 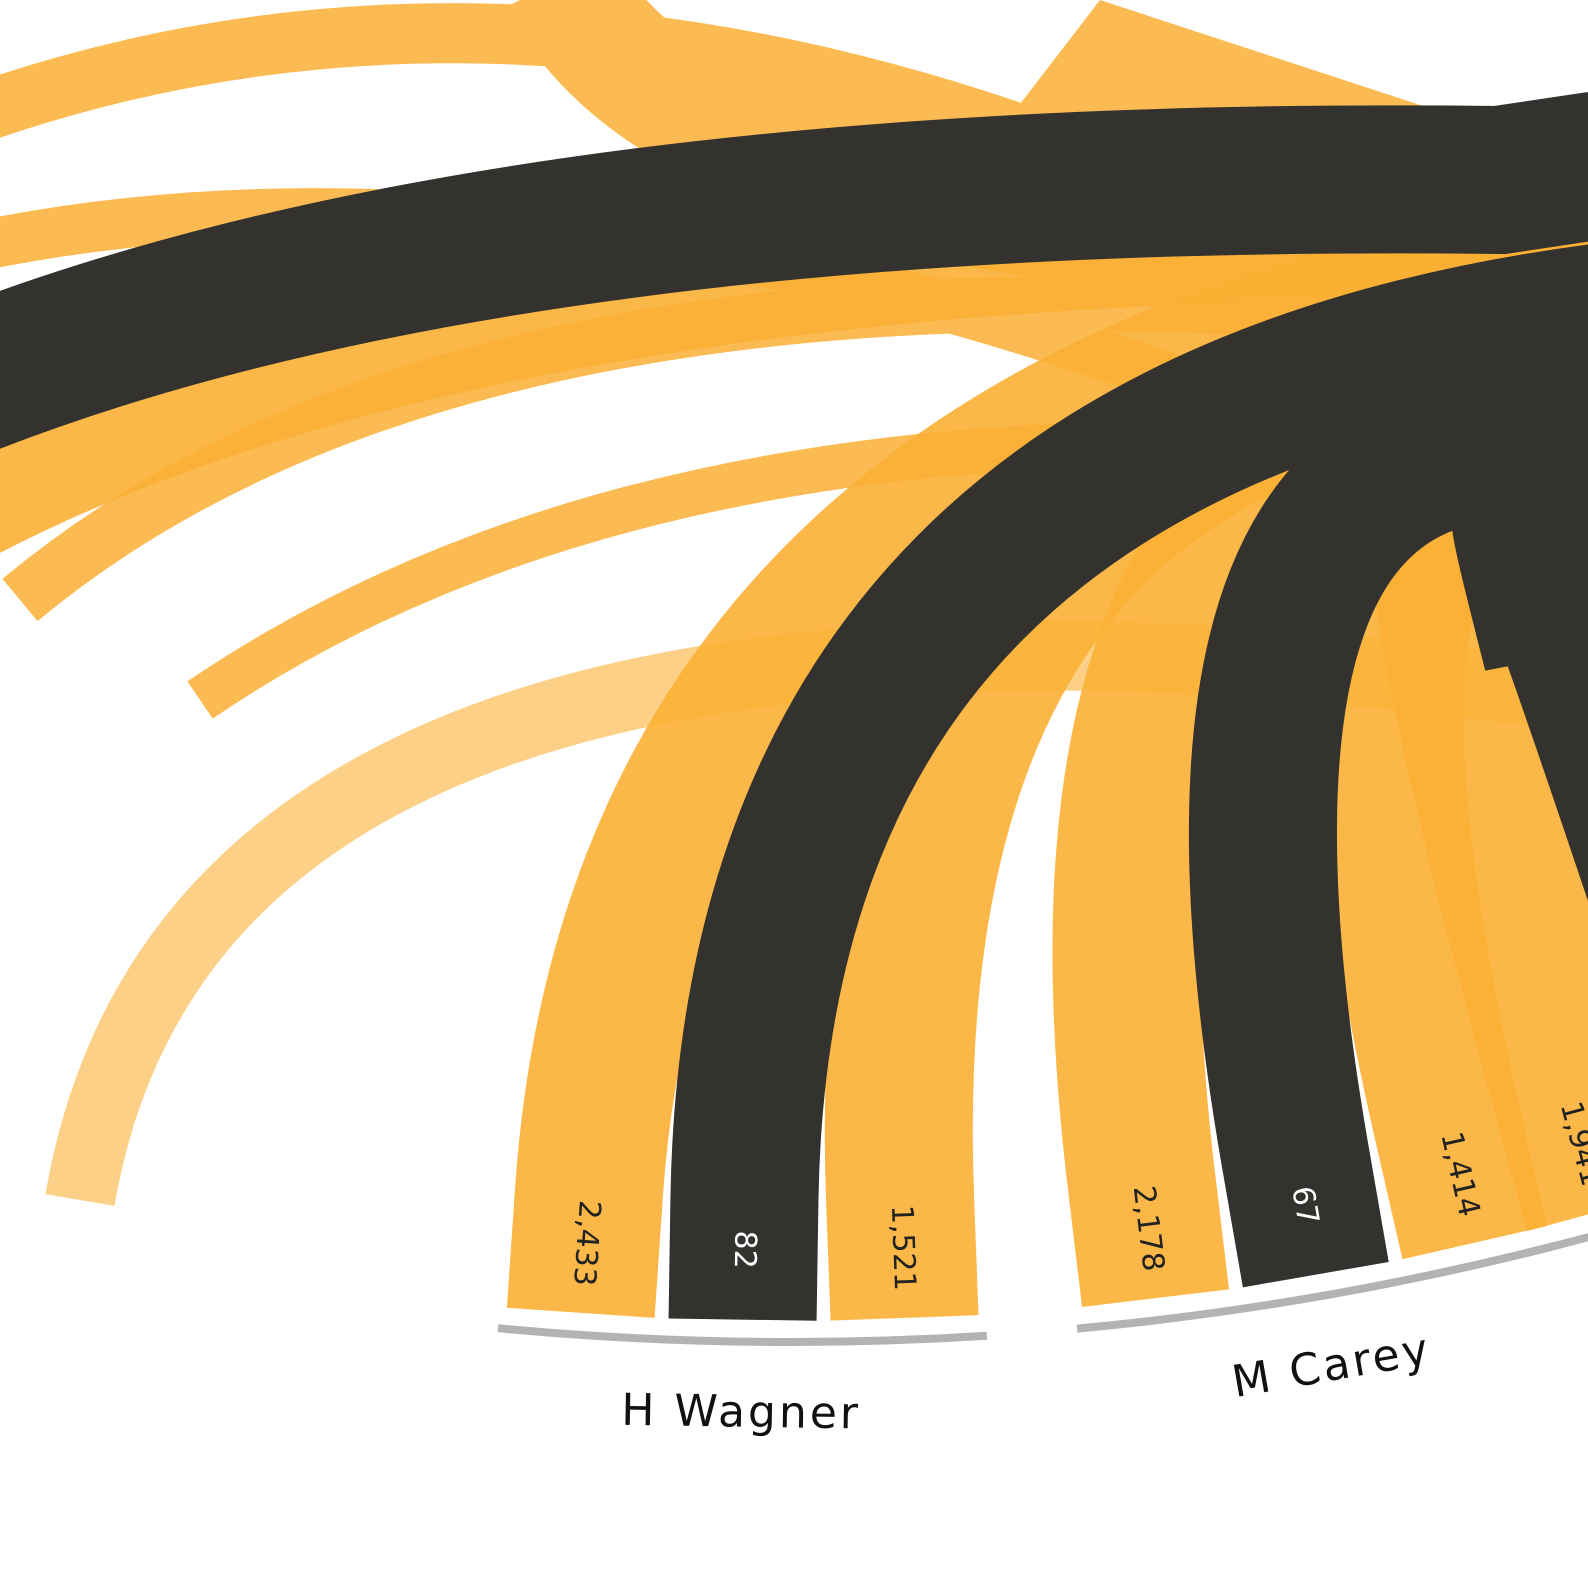 I want to click on value-label: 82, so click(x=745, y=1249).